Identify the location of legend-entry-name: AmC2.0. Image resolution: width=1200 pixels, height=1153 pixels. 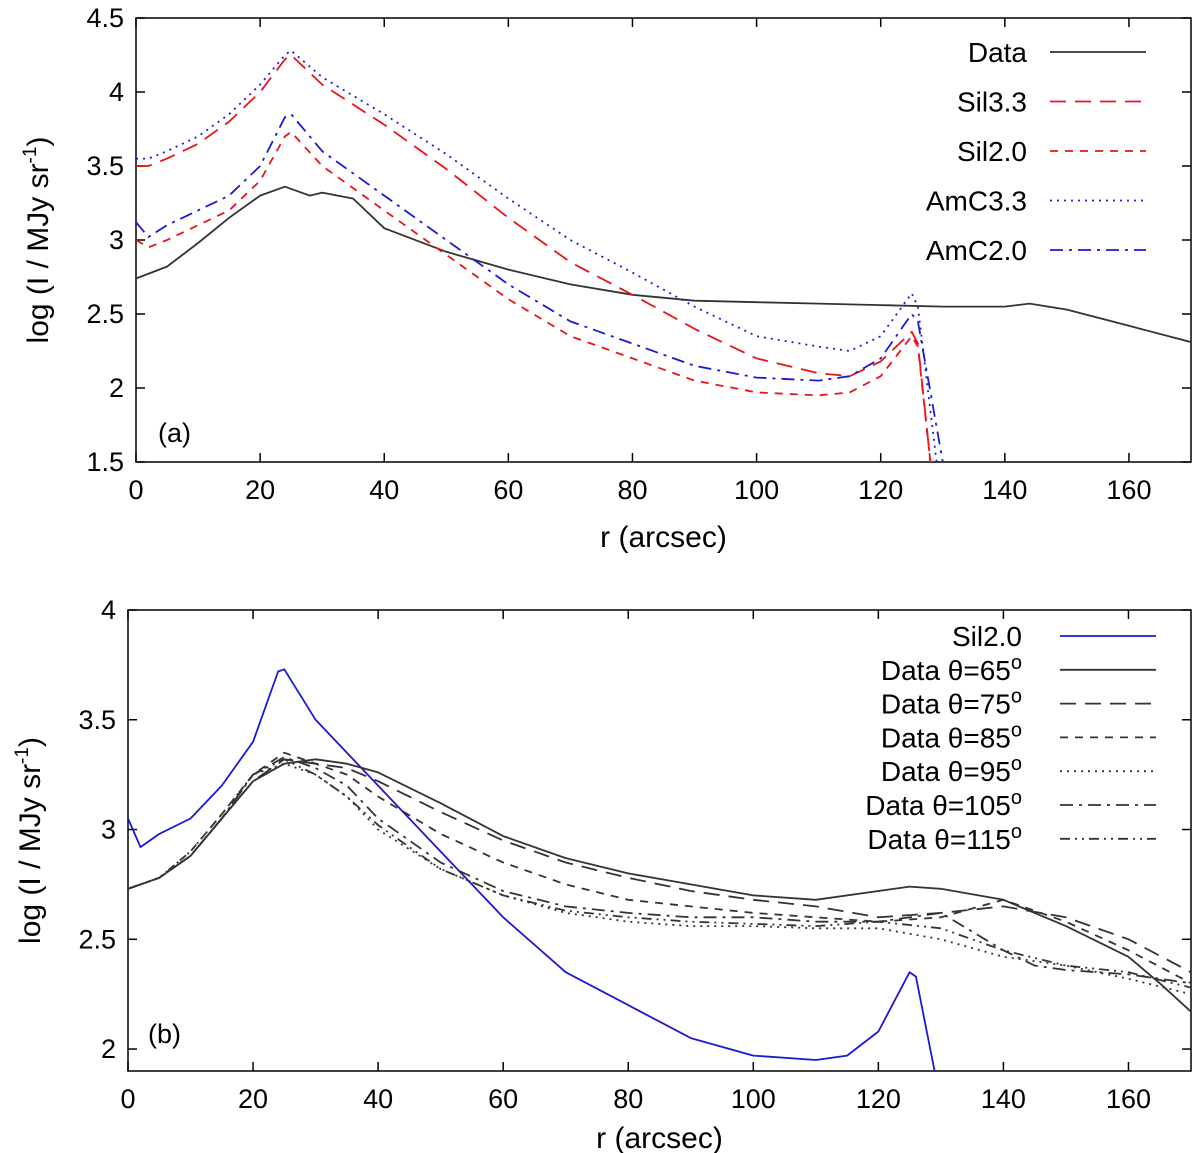
(976, 250).